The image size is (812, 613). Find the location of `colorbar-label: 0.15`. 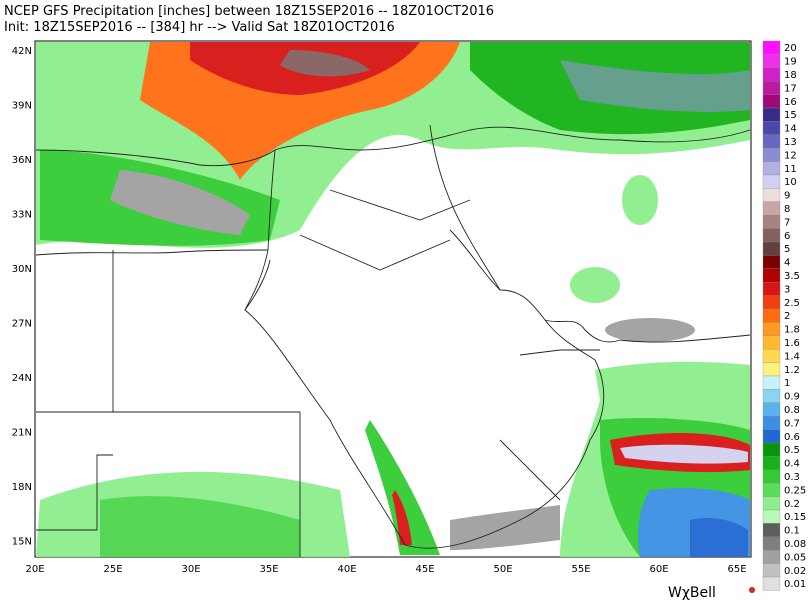

colorbar-label: 0.15 is located at coordinates (795, 517).